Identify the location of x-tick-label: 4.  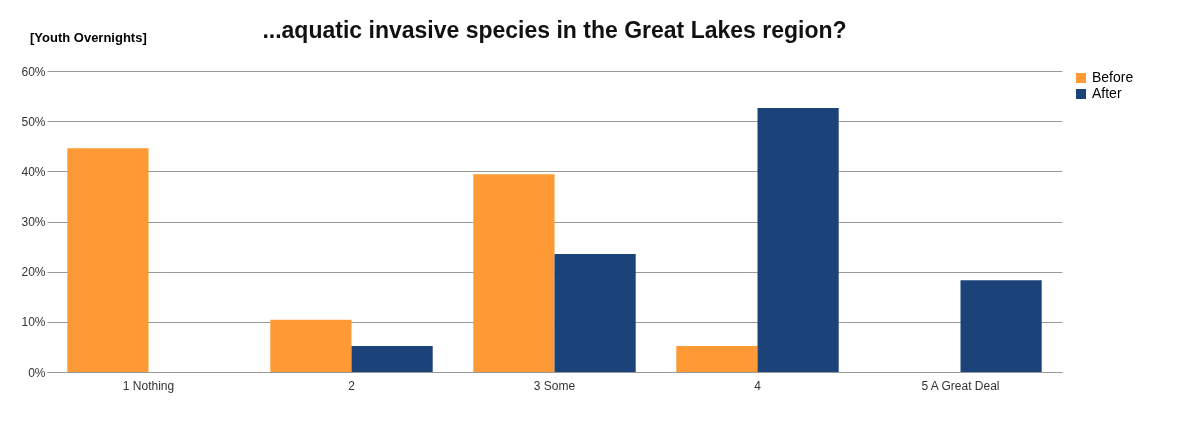
(758, 385).